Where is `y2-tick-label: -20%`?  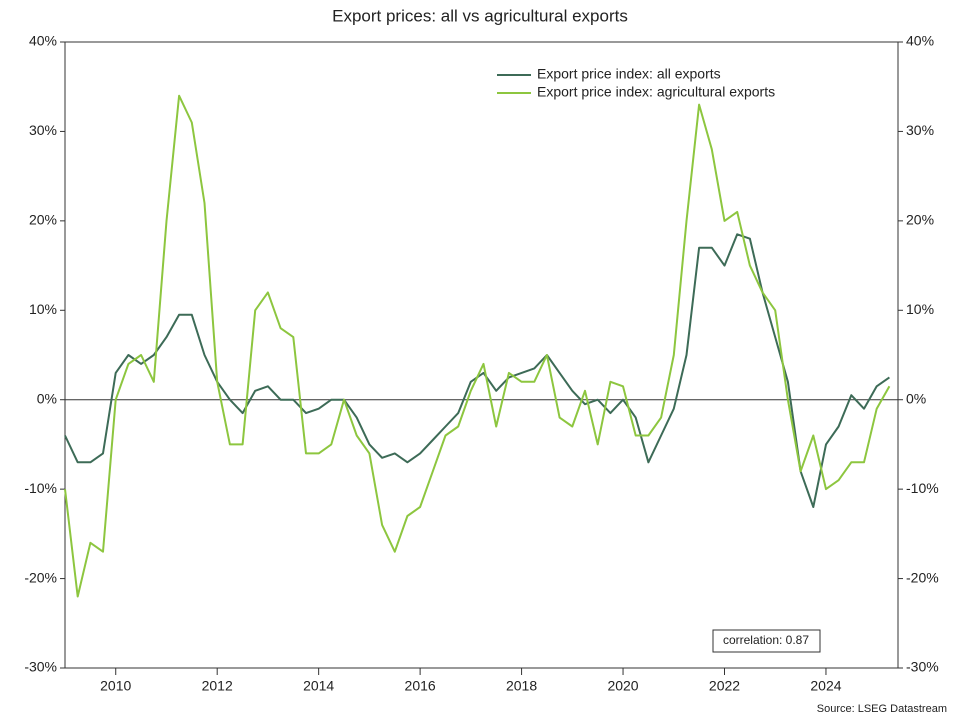
y2-tick-label: -20% is located at coordinates (922, 577).